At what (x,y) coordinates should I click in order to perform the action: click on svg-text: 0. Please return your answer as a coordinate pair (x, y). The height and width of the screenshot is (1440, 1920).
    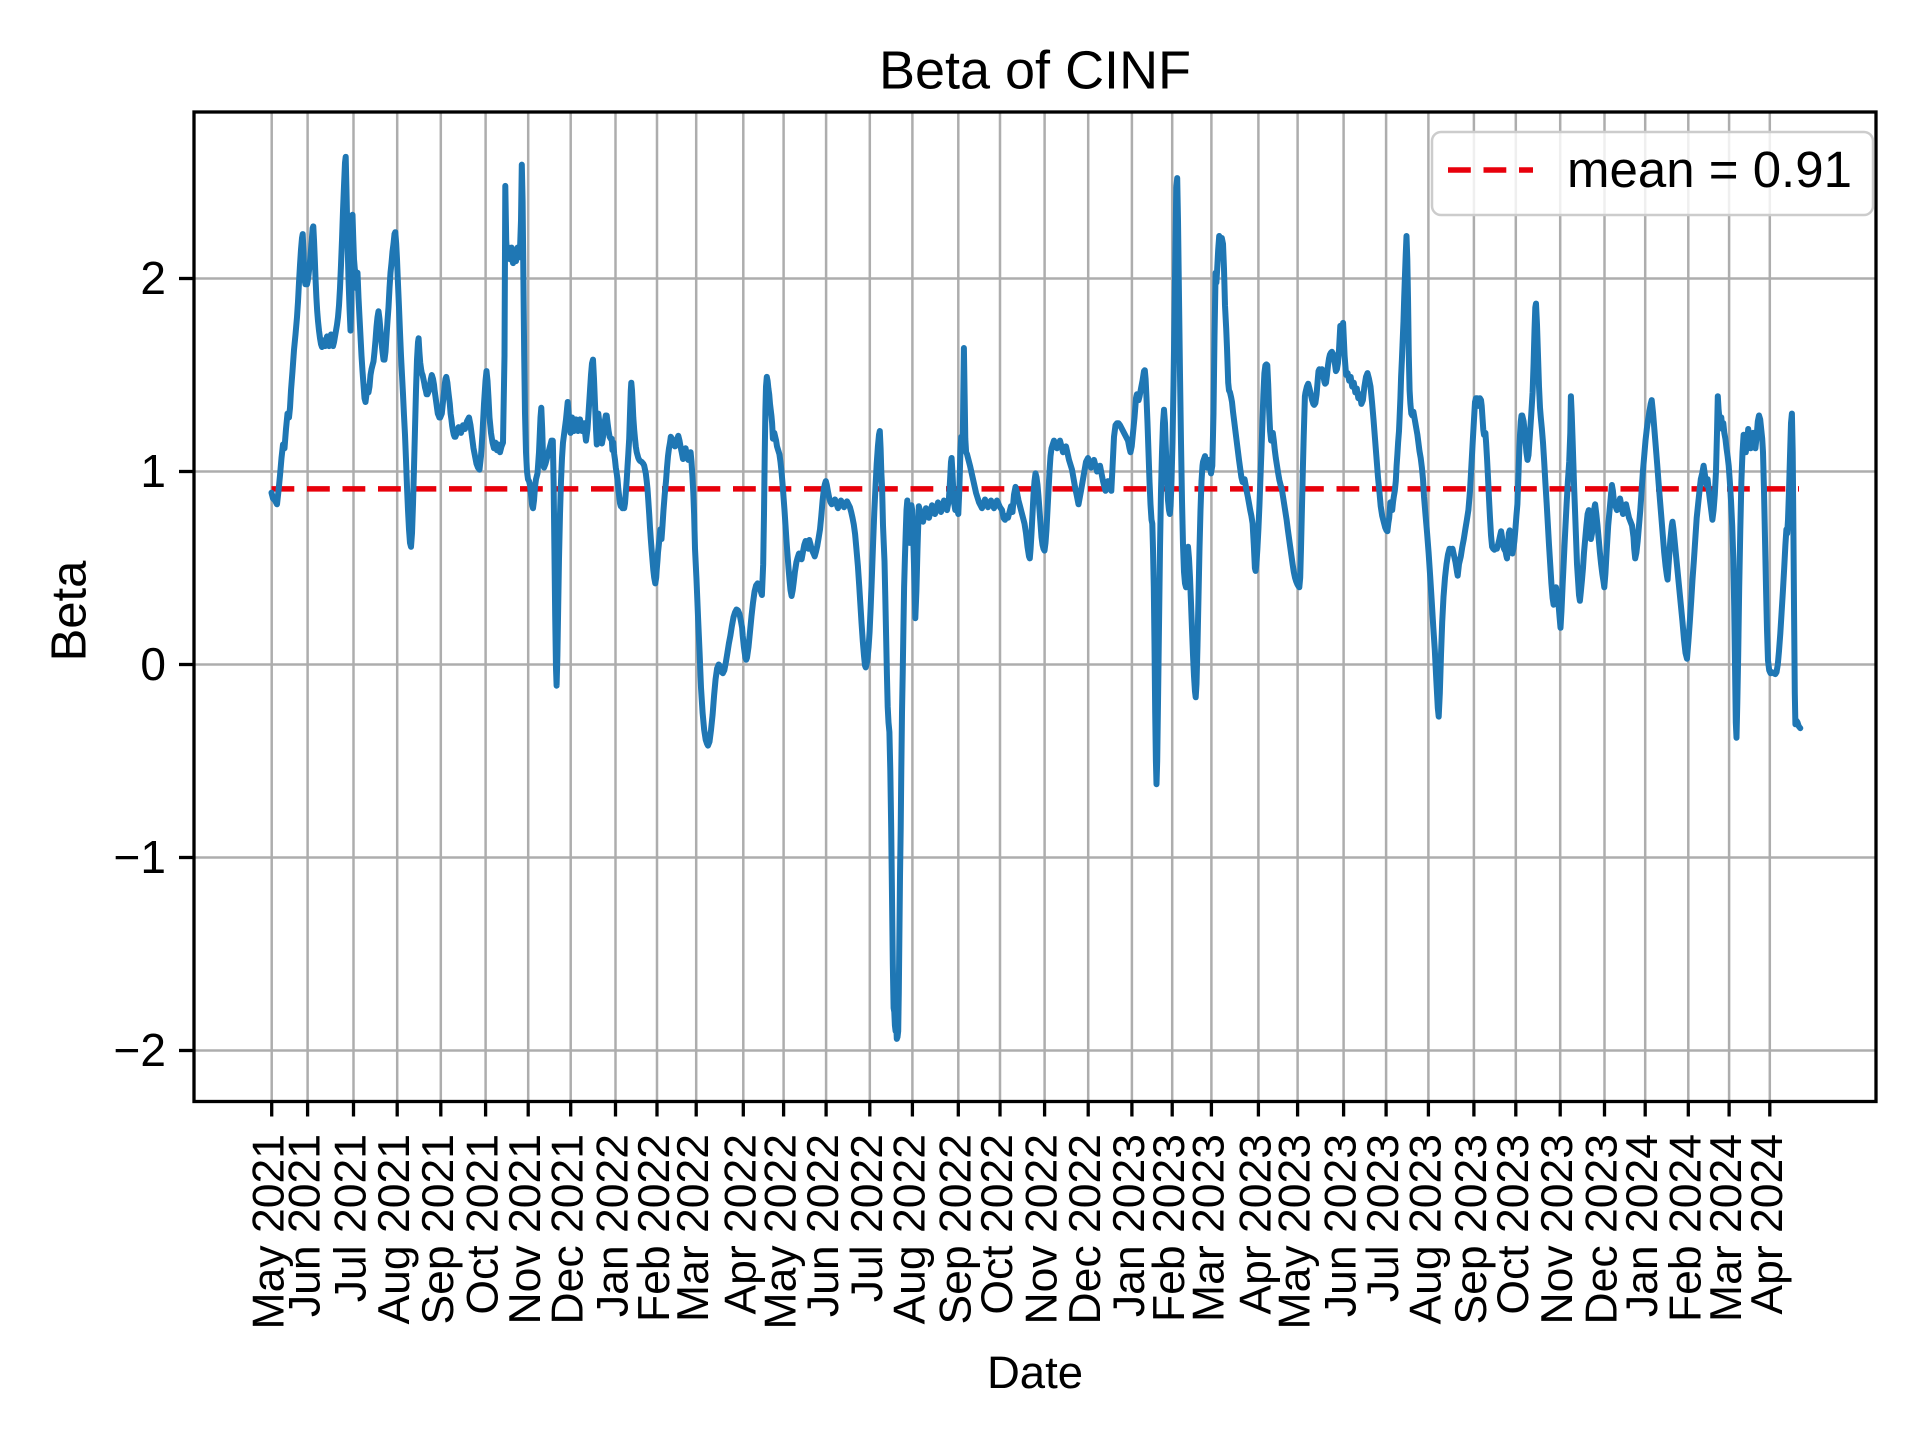
    Looking at the image, I should click on (153, 664).